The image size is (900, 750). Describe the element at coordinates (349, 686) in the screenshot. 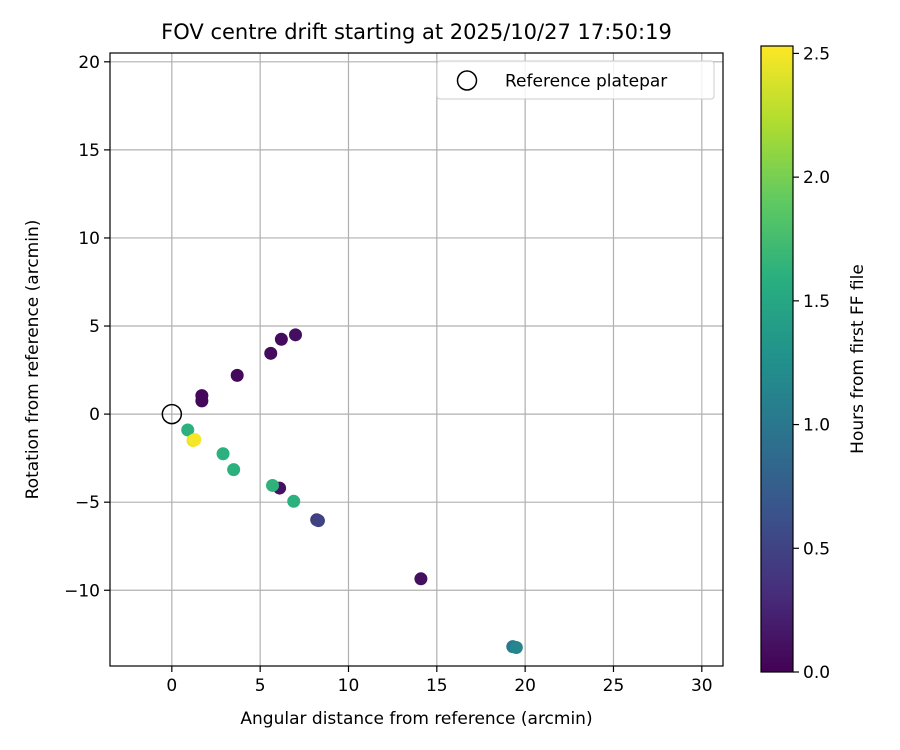

I see `x-tick-label: 10` at that location.